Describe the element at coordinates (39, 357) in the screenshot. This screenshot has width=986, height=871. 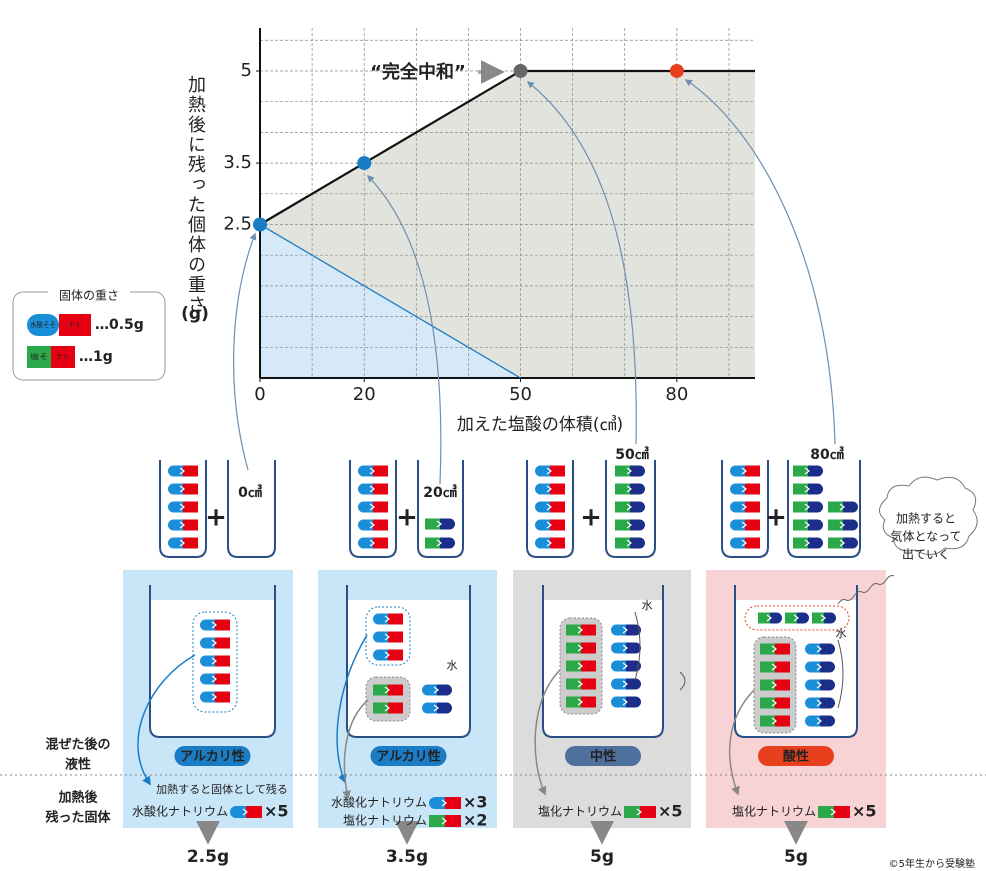
I see `legend-chip-left` at that location.